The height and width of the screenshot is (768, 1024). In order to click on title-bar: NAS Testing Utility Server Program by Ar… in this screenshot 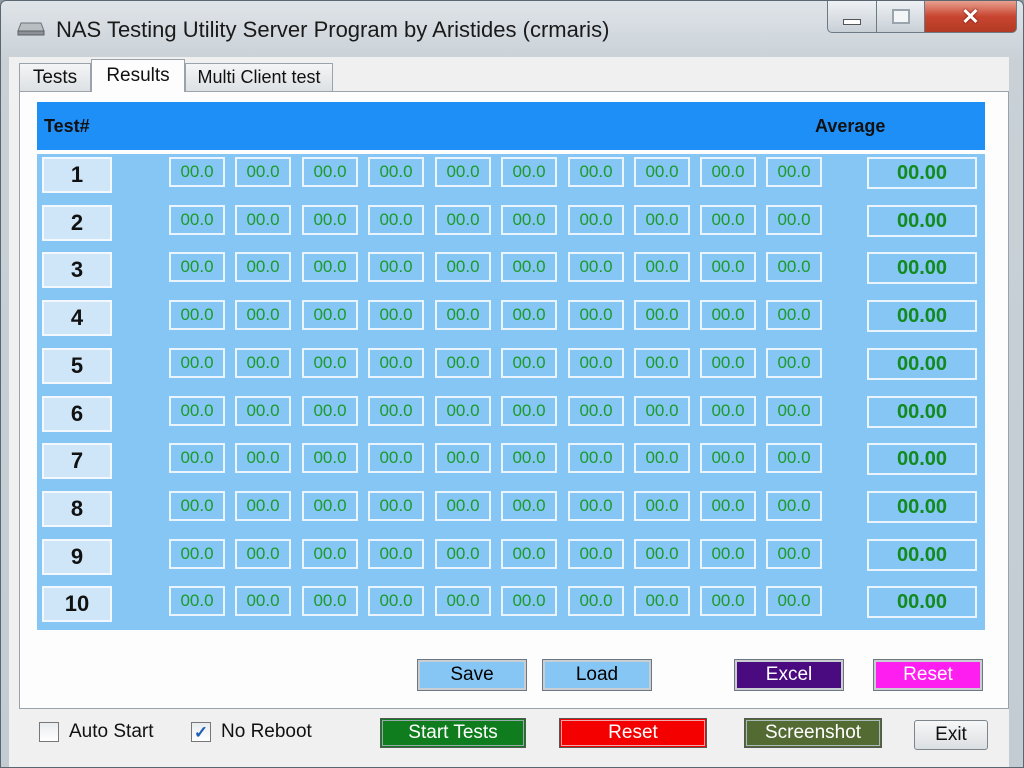, I will do `click(512, 29)`.